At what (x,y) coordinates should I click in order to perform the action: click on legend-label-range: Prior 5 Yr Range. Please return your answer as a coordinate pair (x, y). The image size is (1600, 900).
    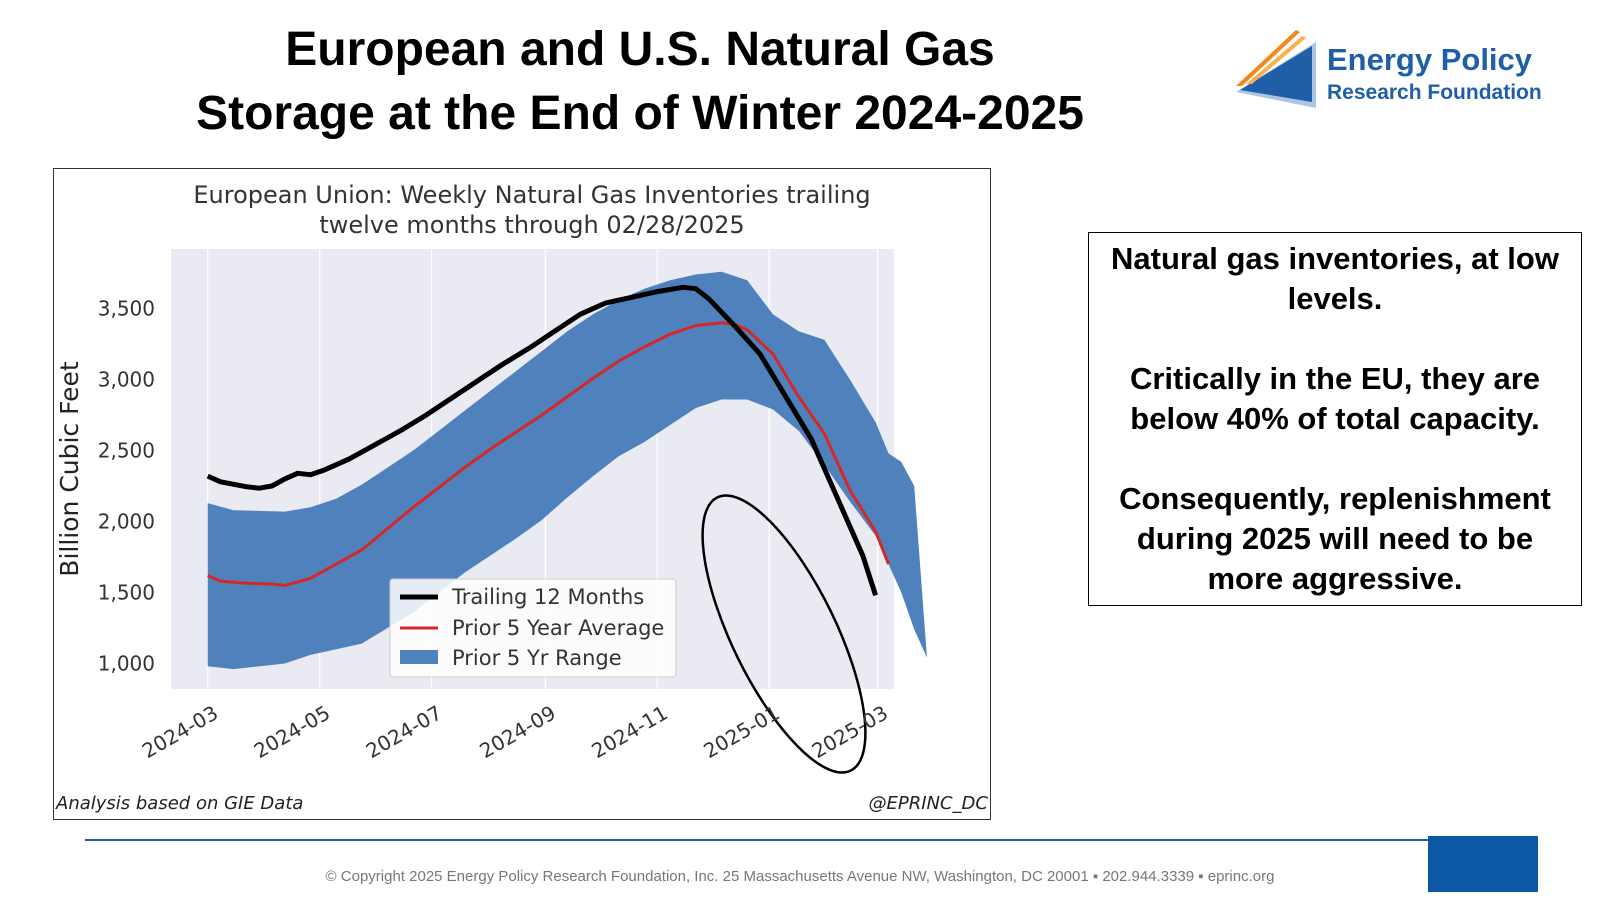
    Looking at the image, I should click on (537, 658).